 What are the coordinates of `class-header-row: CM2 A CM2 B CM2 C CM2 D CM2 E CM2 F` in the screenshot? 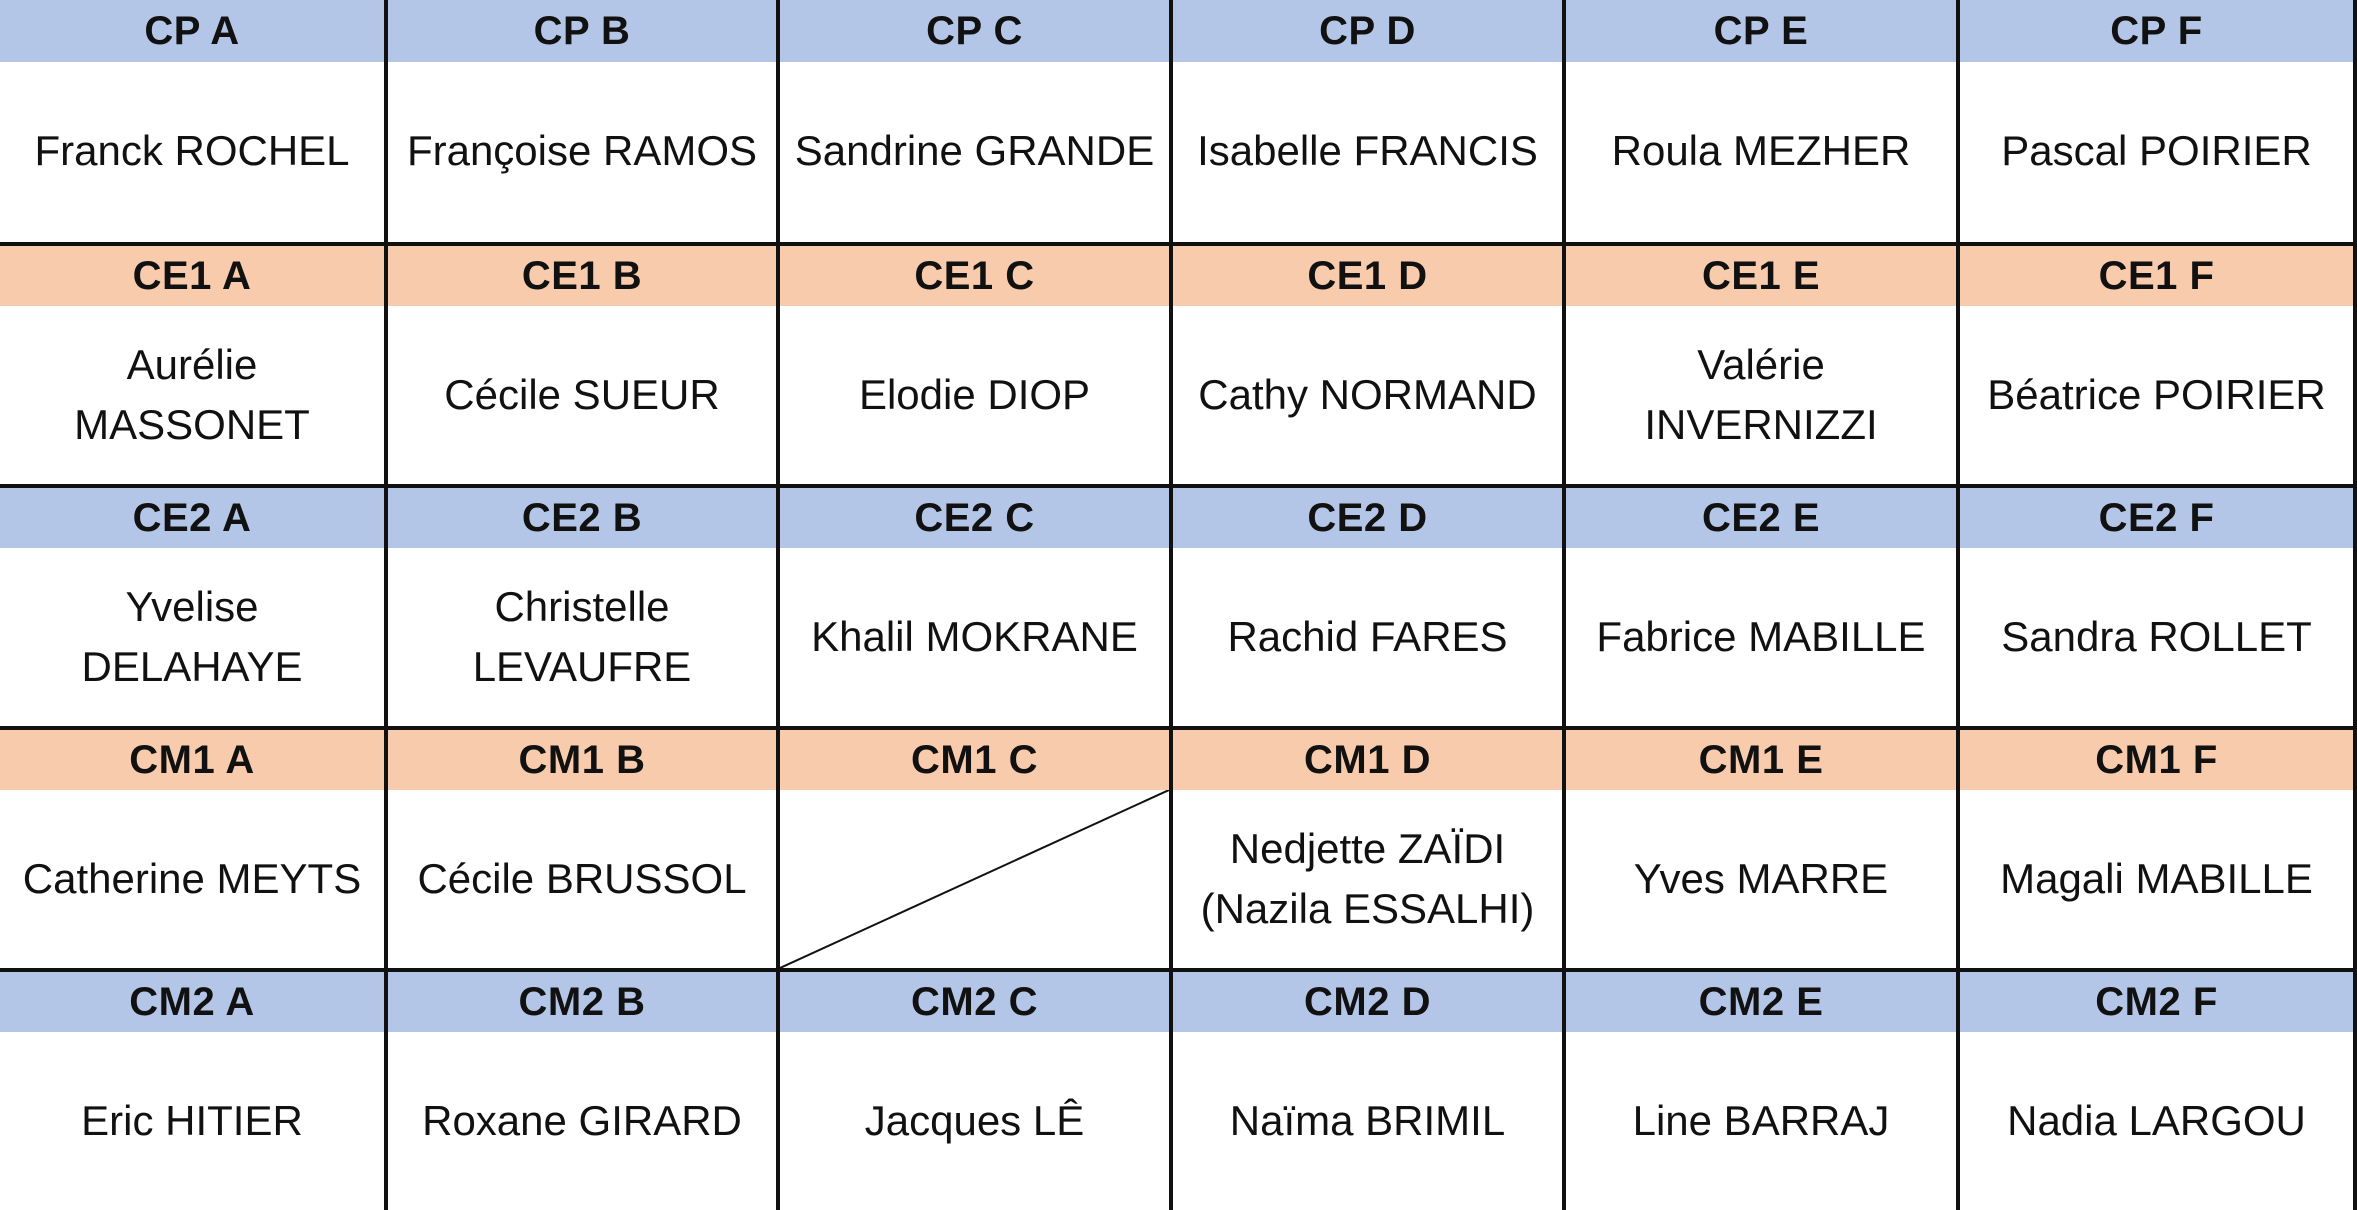 It's located at (1176, 1002).